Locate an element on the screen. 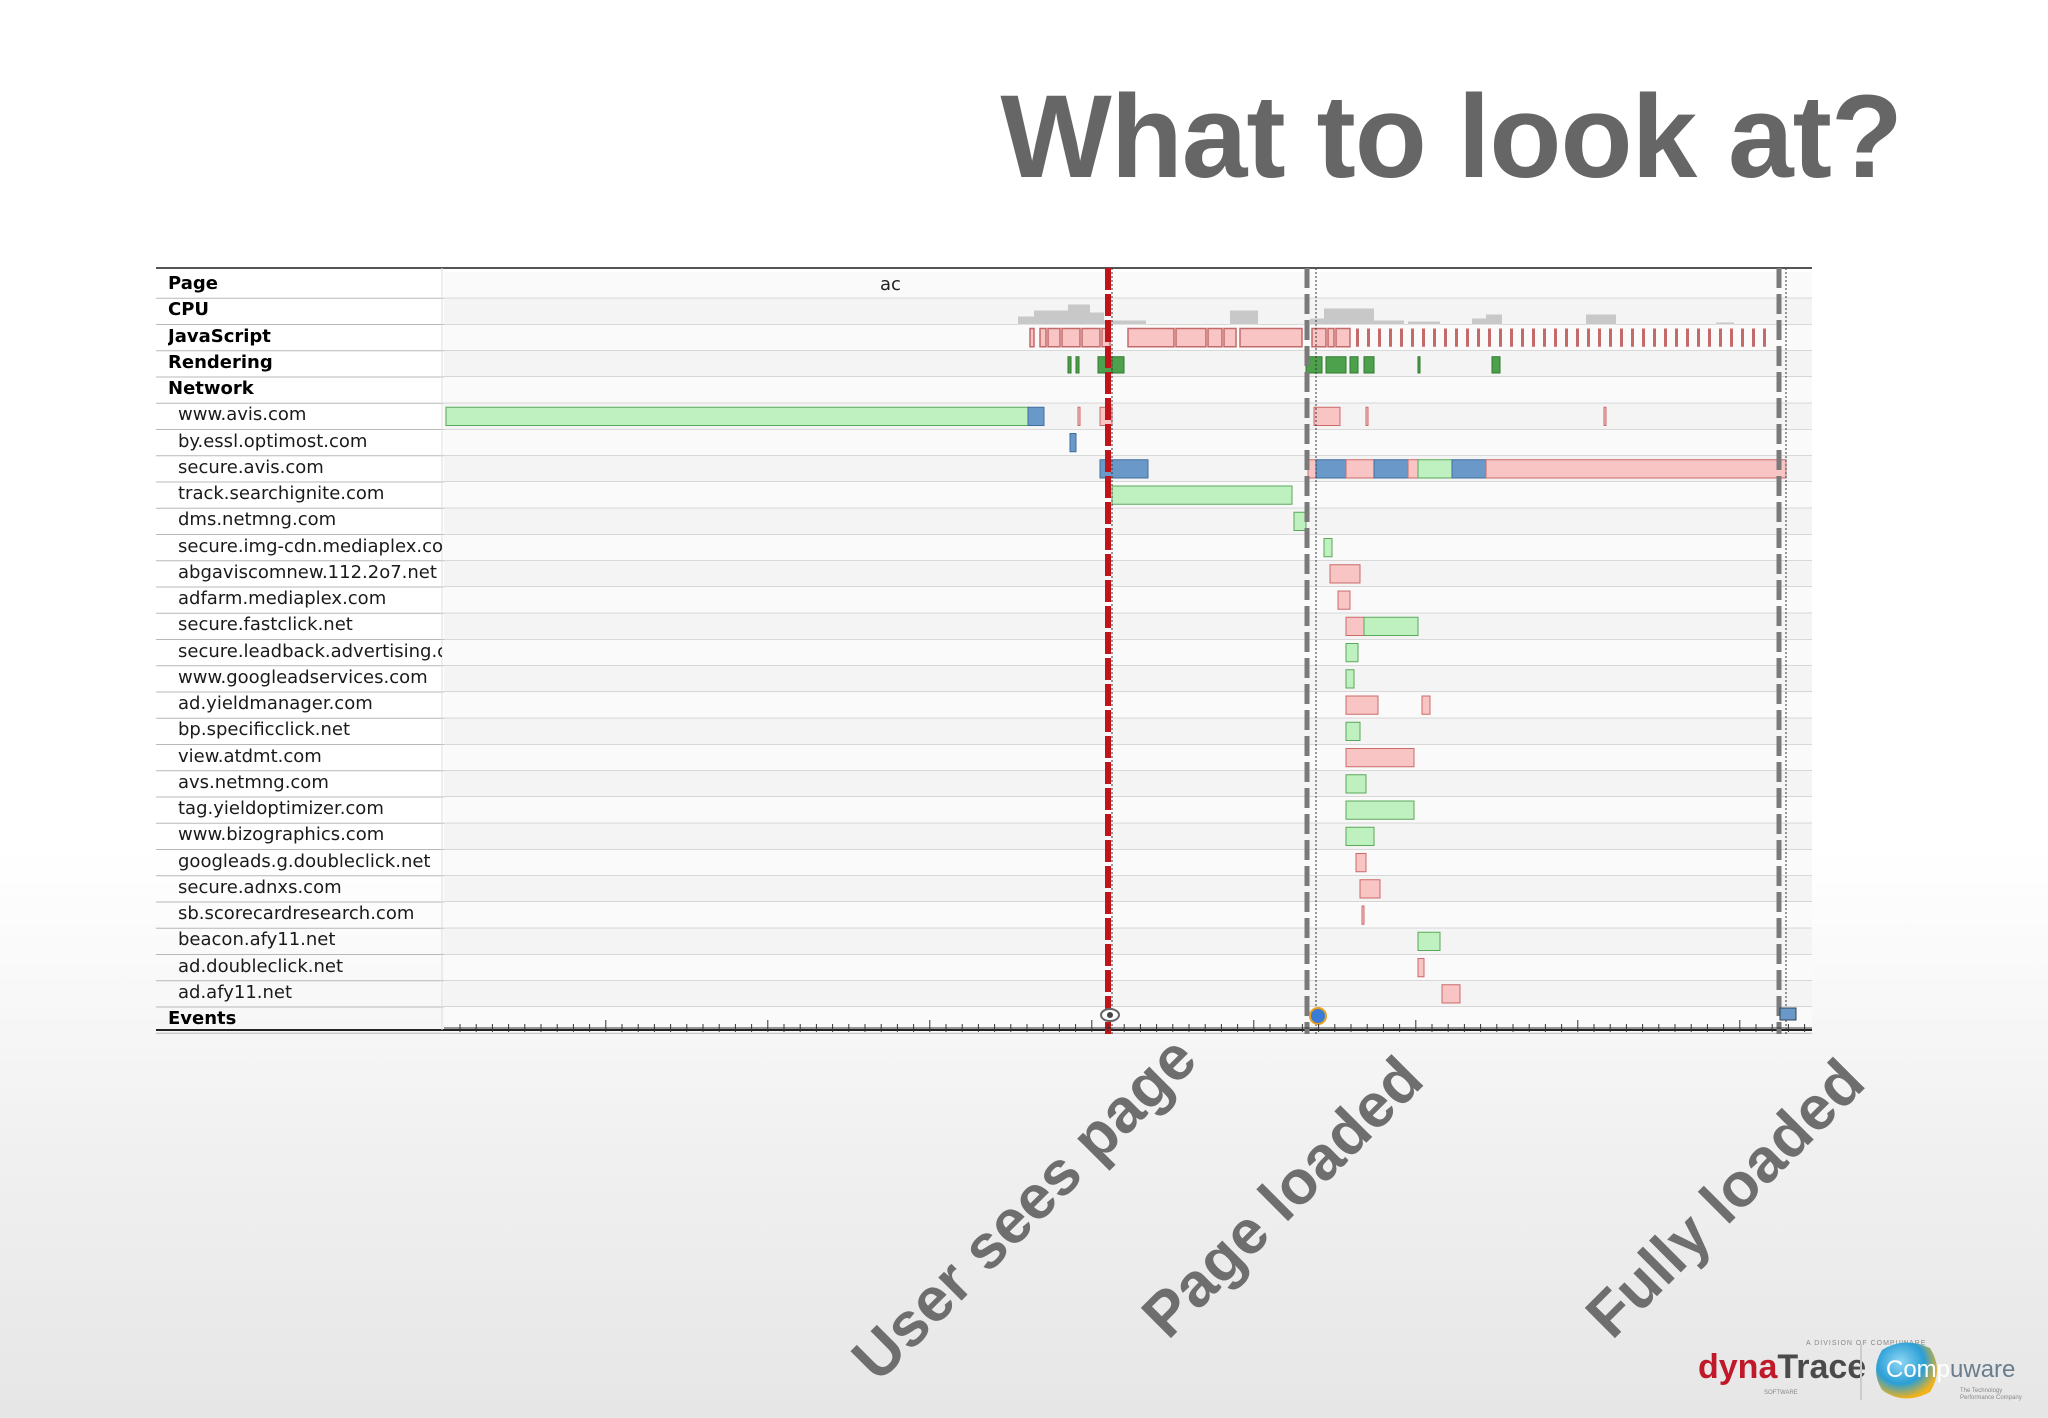  compuware-logo-text-a: Comp is located at coordinates (1918, 1369).